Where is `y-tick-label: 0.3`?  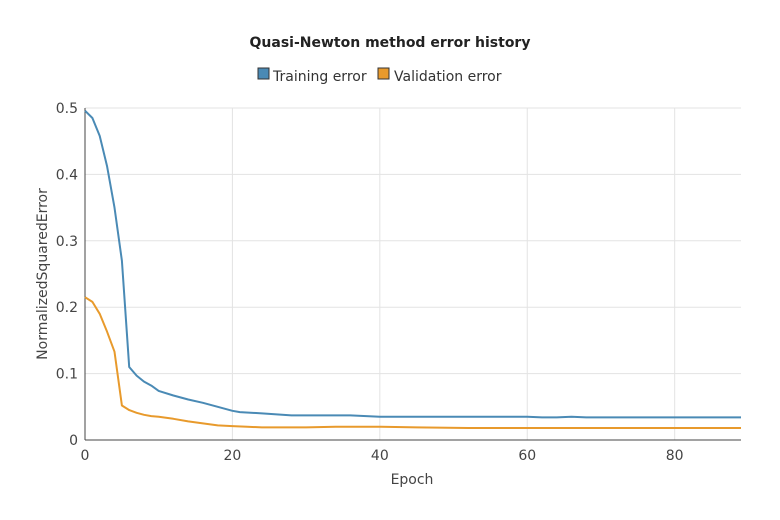 y-tick-label: 0.3 is located at coordinates (67, 242).